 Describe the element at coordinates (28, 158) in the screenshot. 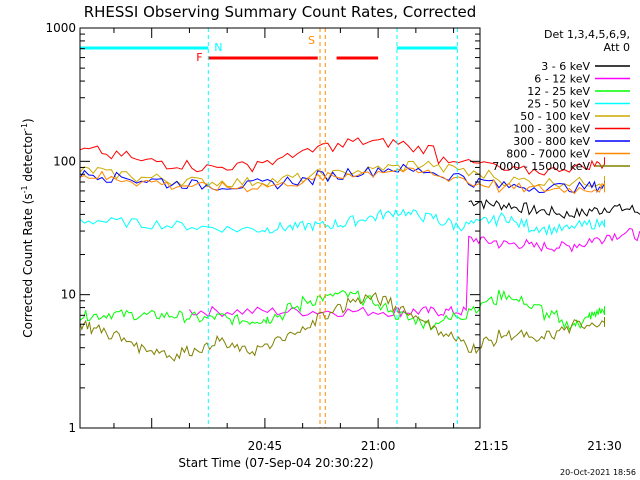

I see `y-axis-label-mid: detector` at that location.